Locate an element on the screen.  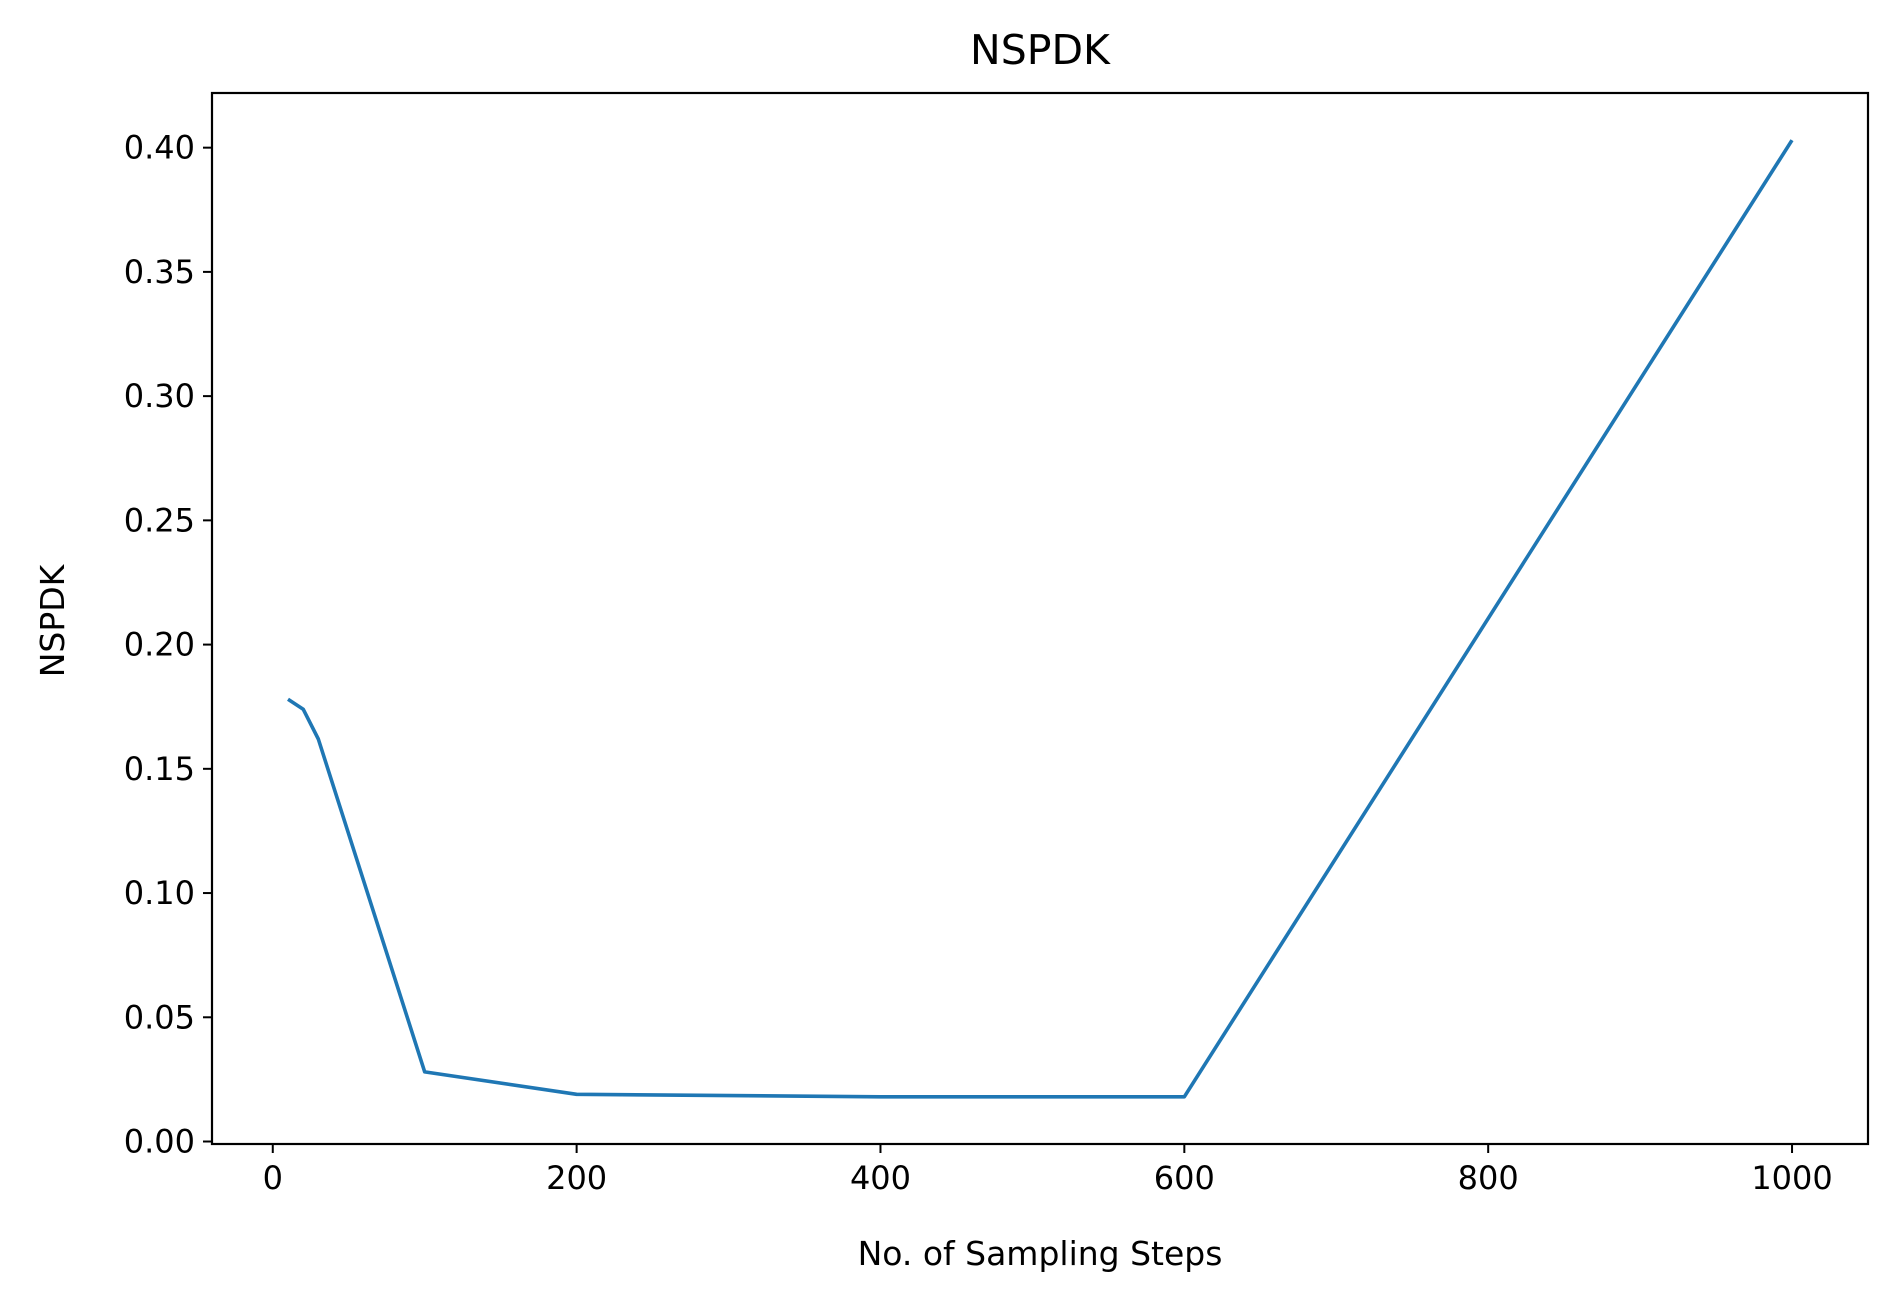
y-axis-ticks: 0.00 0.05 0.10 0.15 0.20 0.25 0.30 0.35 0.40 is located at coordinates (168, 645).